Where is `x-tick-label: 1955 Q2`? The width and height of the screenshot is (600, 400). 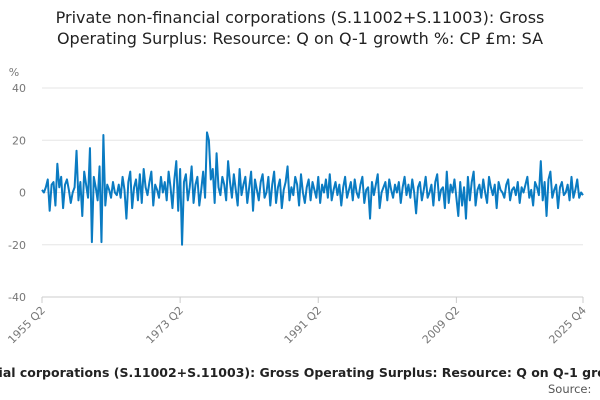
x-tick-label: 1955 Q2 is located at coordinates (26, 325).